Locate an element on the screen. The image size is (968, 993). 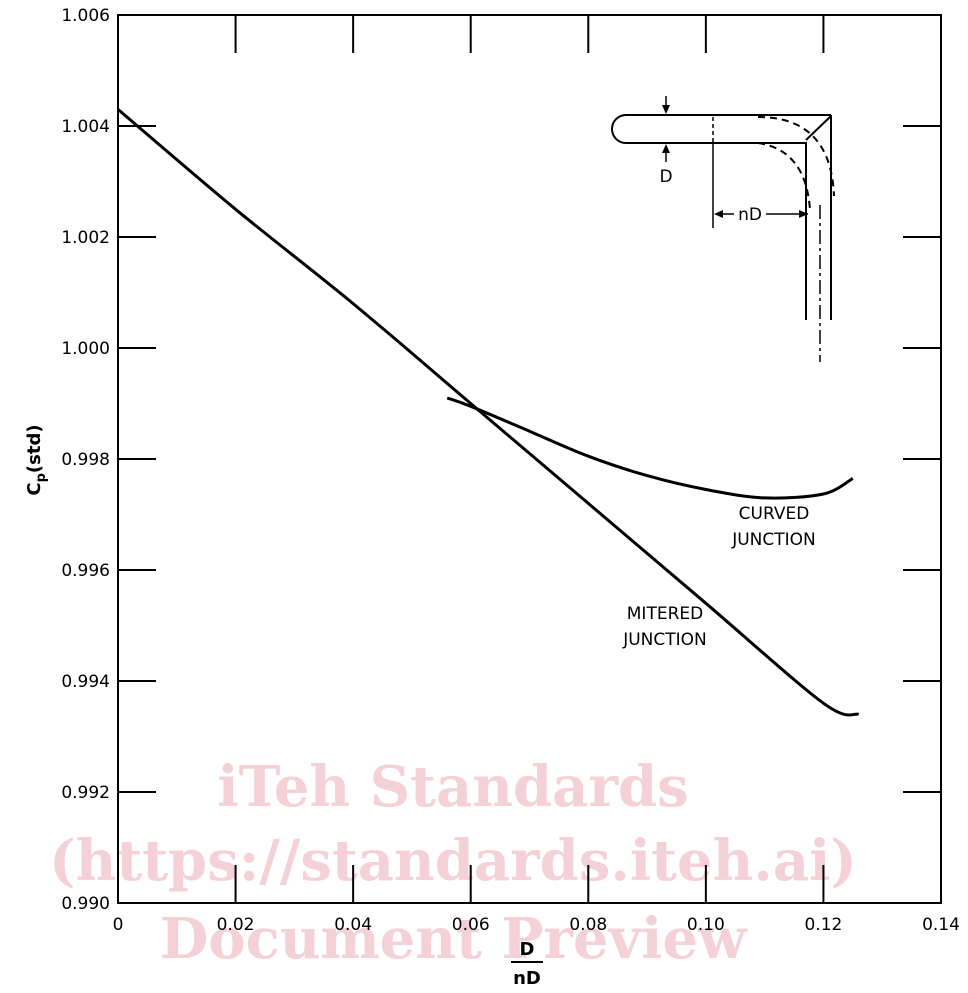
y-axis-title-suffix: (std) is located at coordinates (34, 448).